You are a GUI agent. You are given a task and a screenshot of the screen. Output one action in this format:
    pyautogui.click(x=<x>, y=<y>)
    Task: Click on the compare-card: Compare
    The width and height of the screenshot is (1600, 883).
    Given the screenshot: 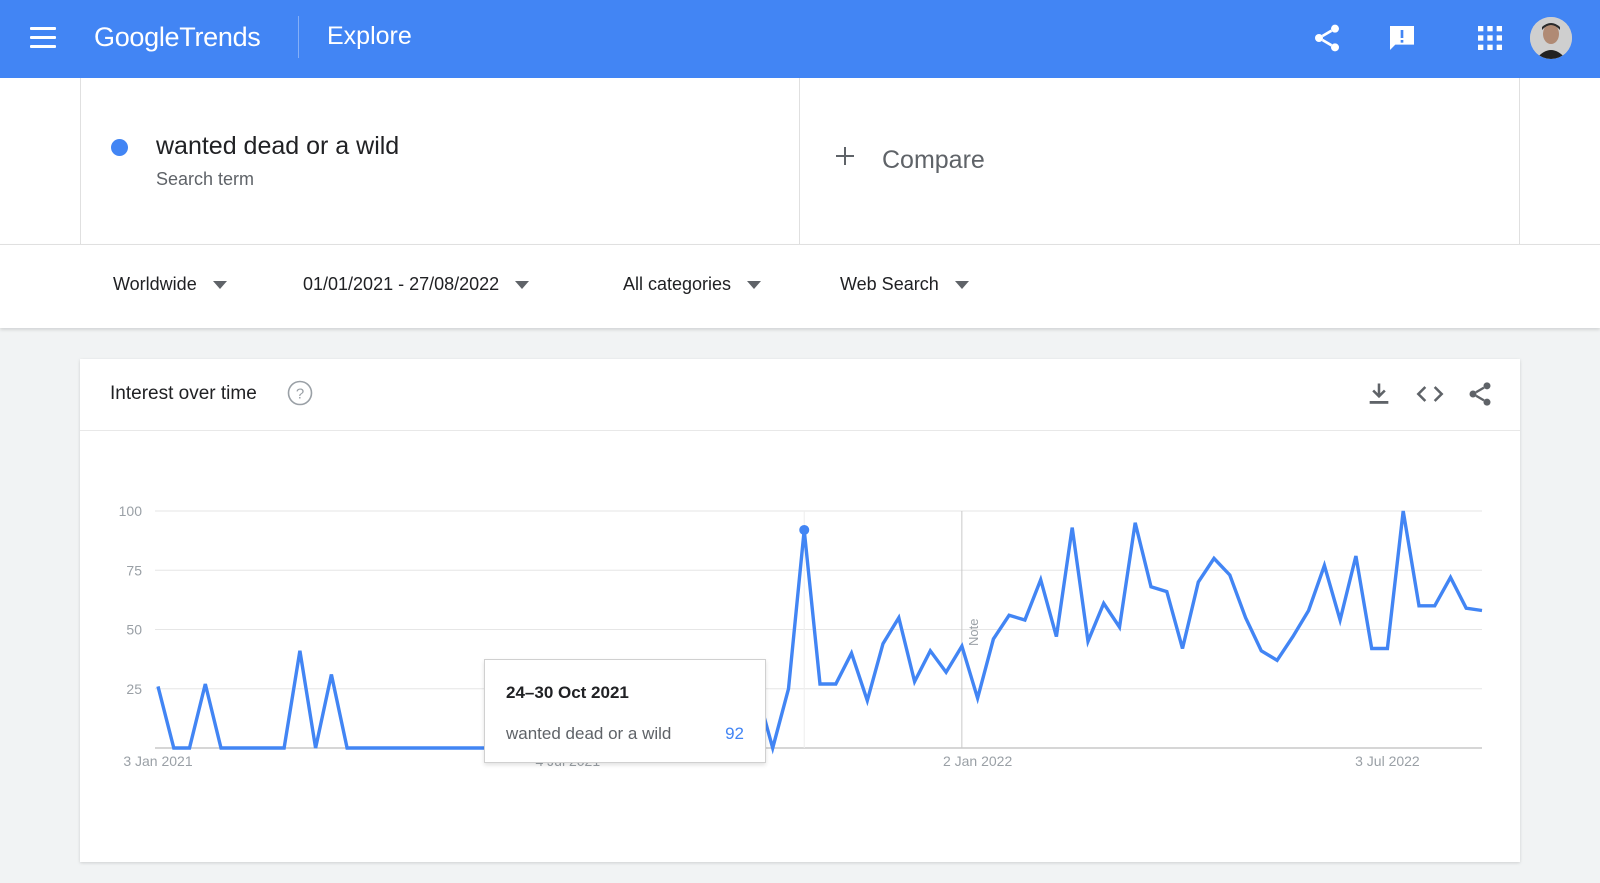 What is the action you would take?
    pyautogui.click(x=1160, y=161)
    